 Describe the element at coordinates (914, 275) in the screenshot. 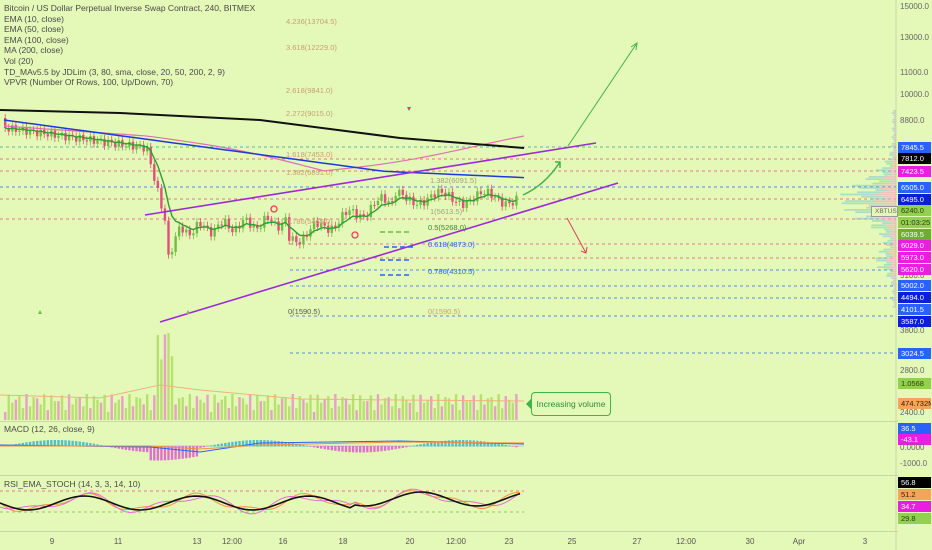

I see `price-axis-strip` at that location.